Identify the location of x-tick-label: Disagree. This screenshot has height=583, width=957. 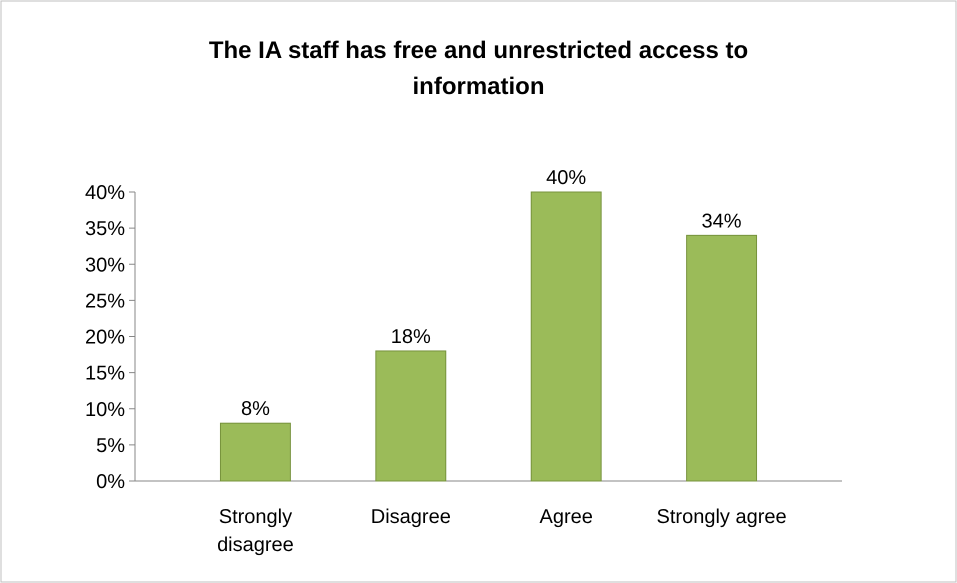
(410, 517).